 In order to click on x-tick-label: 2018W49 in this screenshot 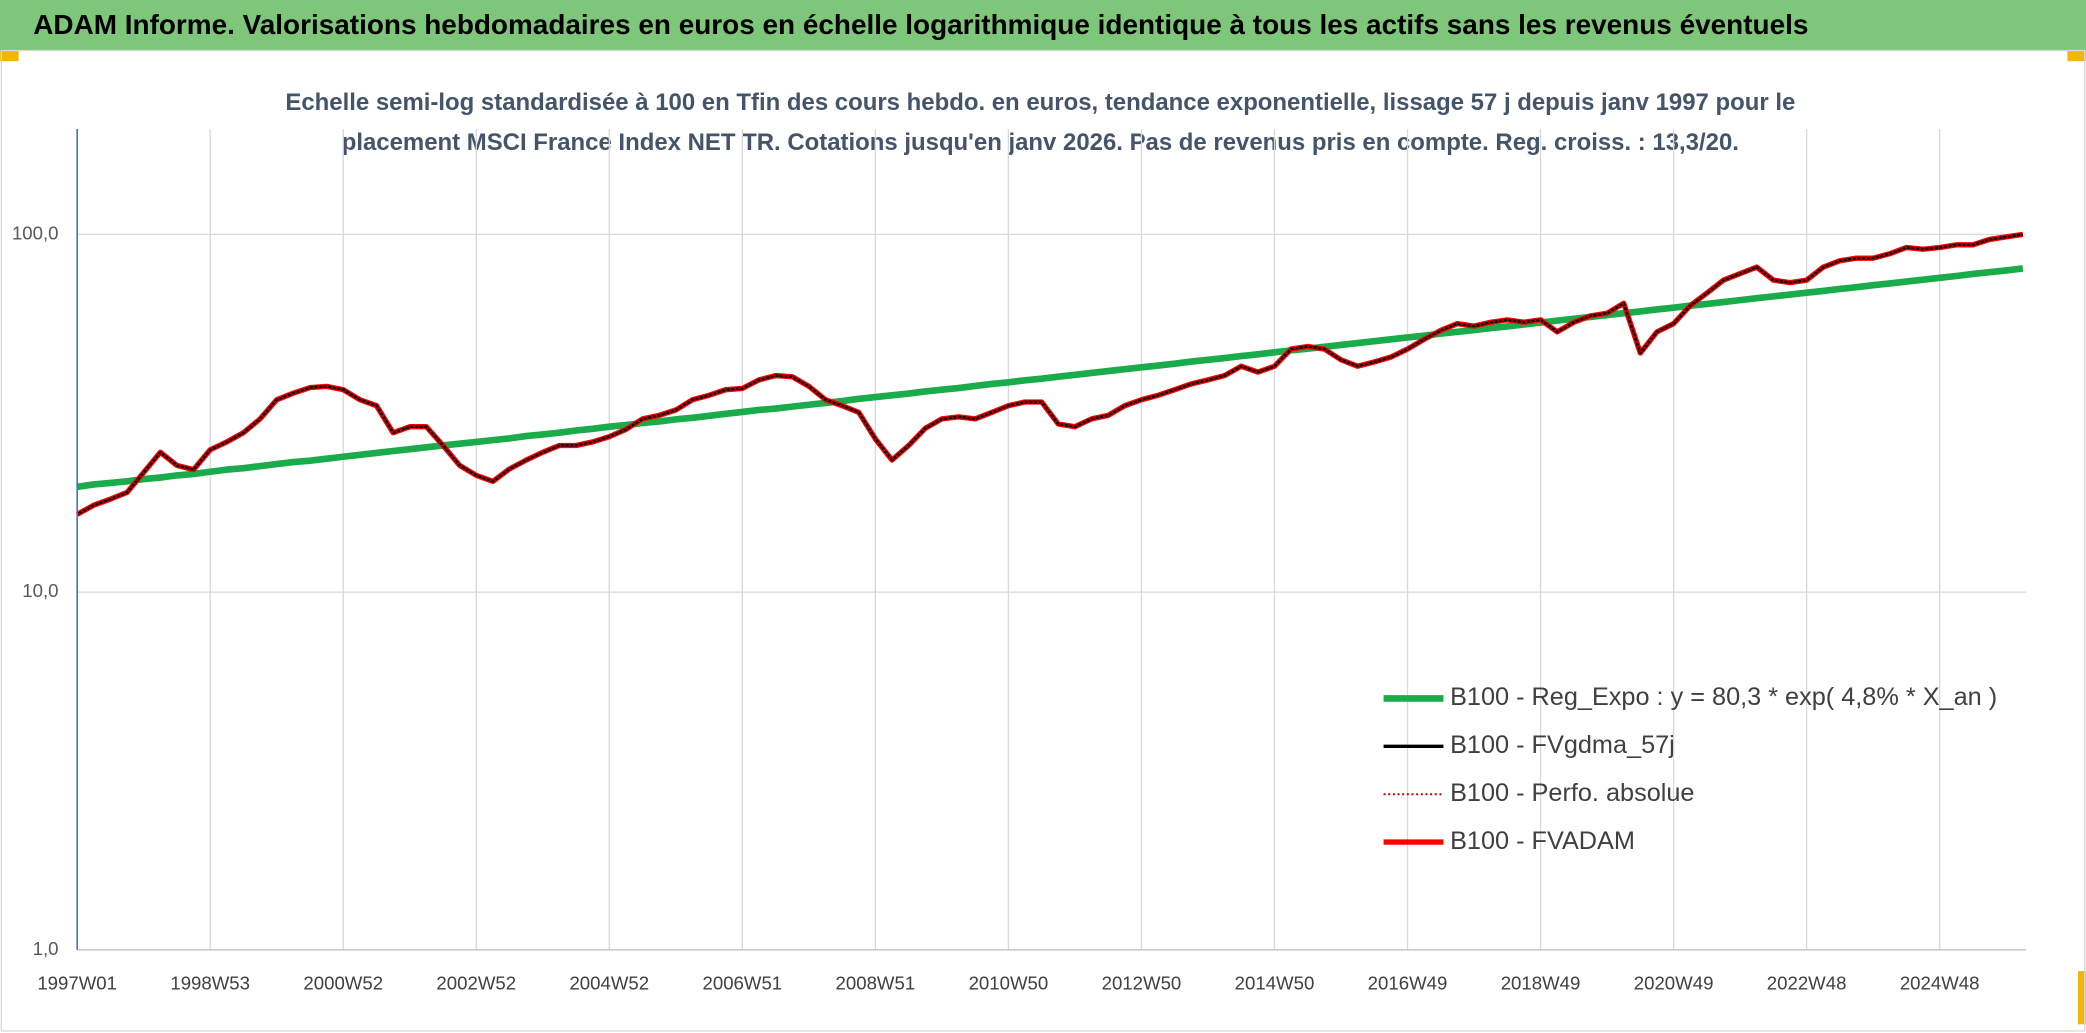, I will do `click(1541, 982)`.